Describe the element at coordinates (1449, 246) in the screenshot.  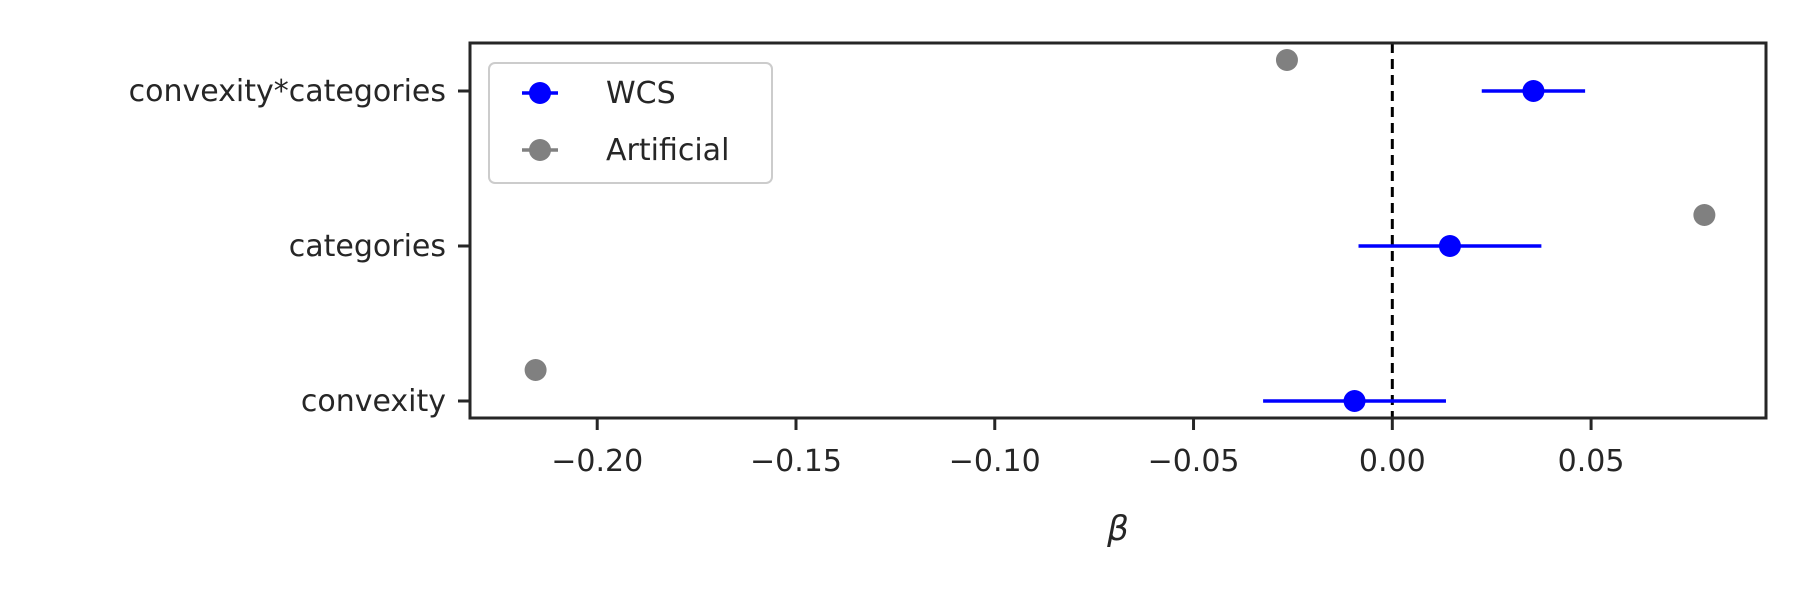
I see `wcs-point-categories` at that location.